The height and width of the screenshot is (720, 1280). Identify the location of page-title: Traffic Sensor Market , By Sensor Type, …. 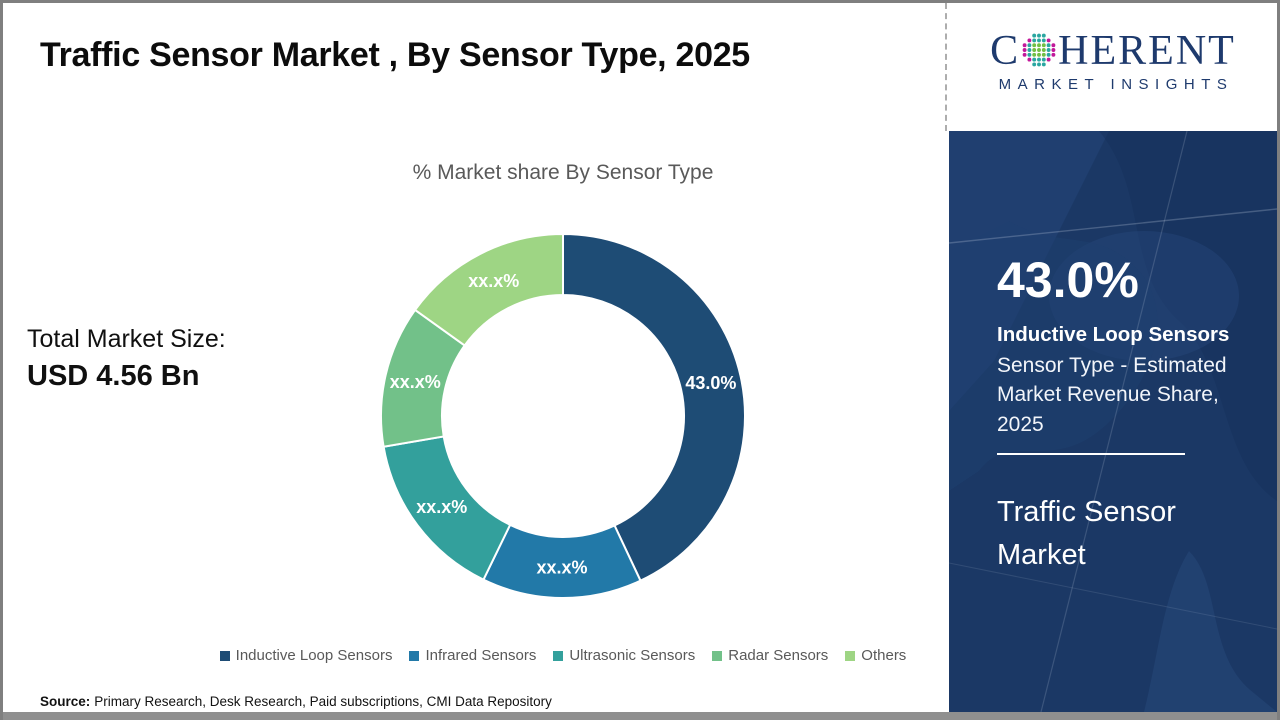
(395, 55).